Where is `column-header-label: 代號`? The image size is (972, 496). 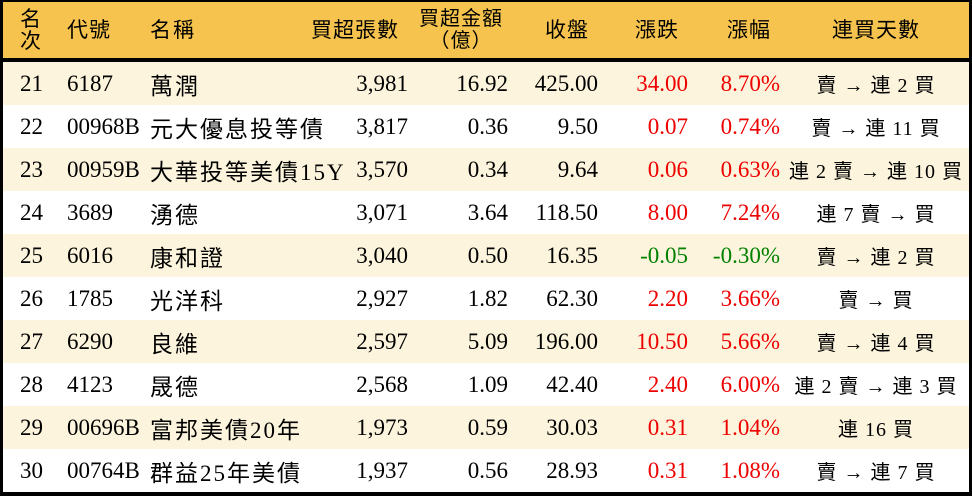
column-header-label: 代號 is located at coordinates (89, 30).